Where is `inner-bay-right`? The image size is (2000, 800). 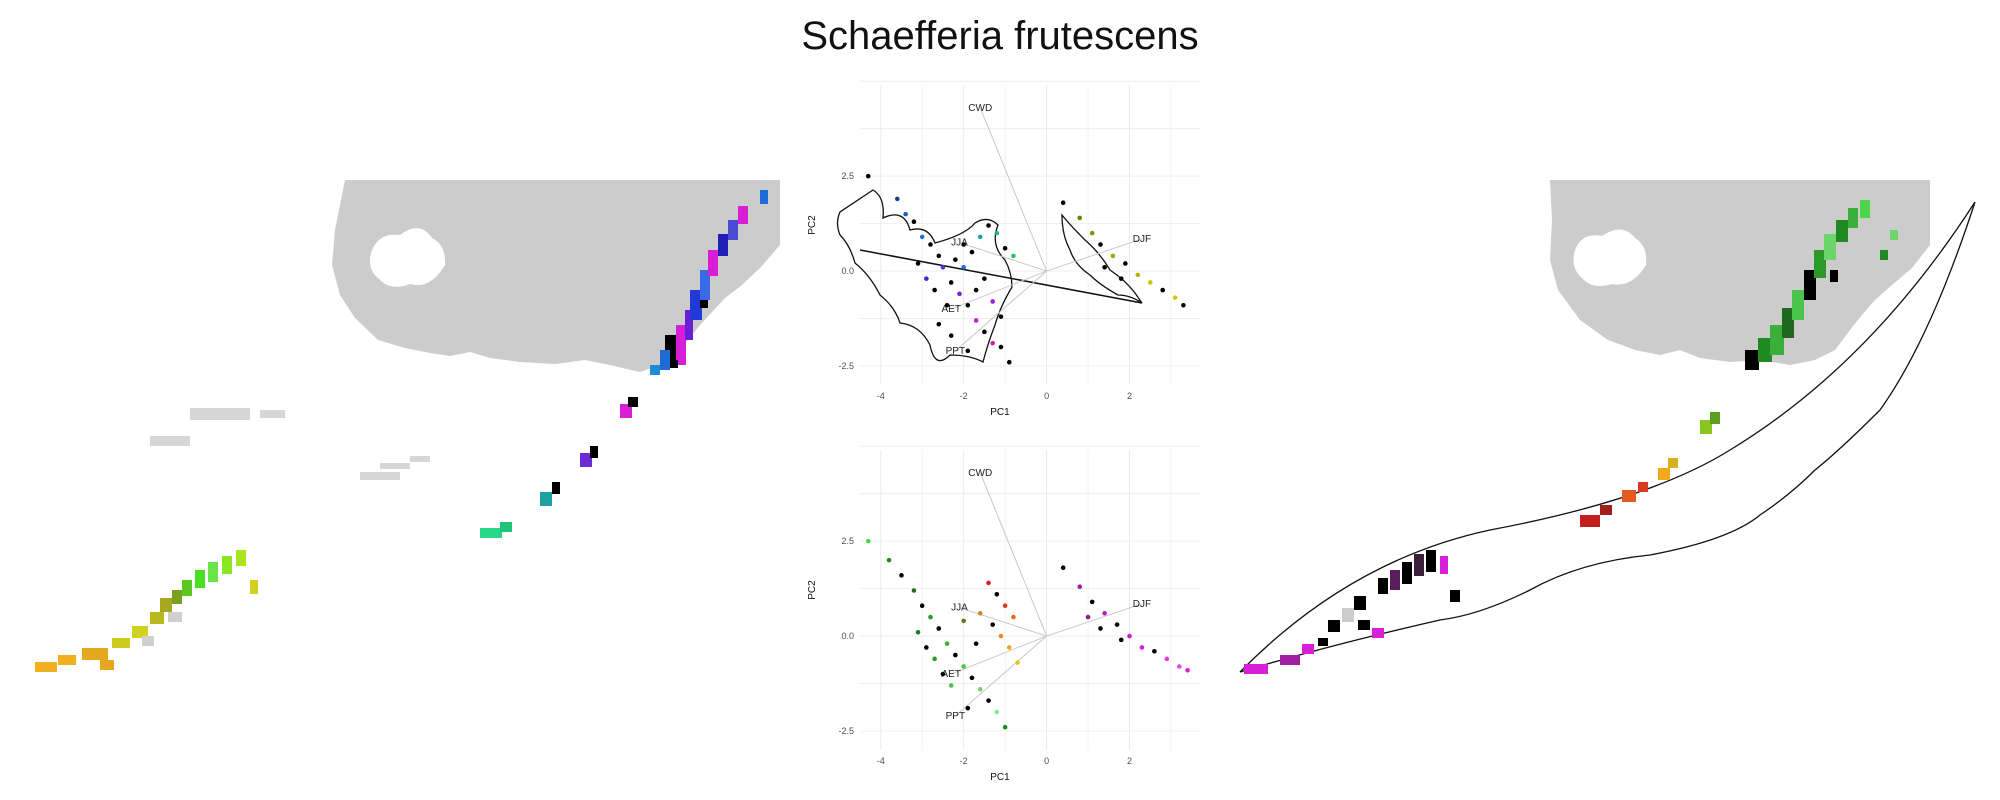
inner-bay-right is located at coordinates (1610, 257).